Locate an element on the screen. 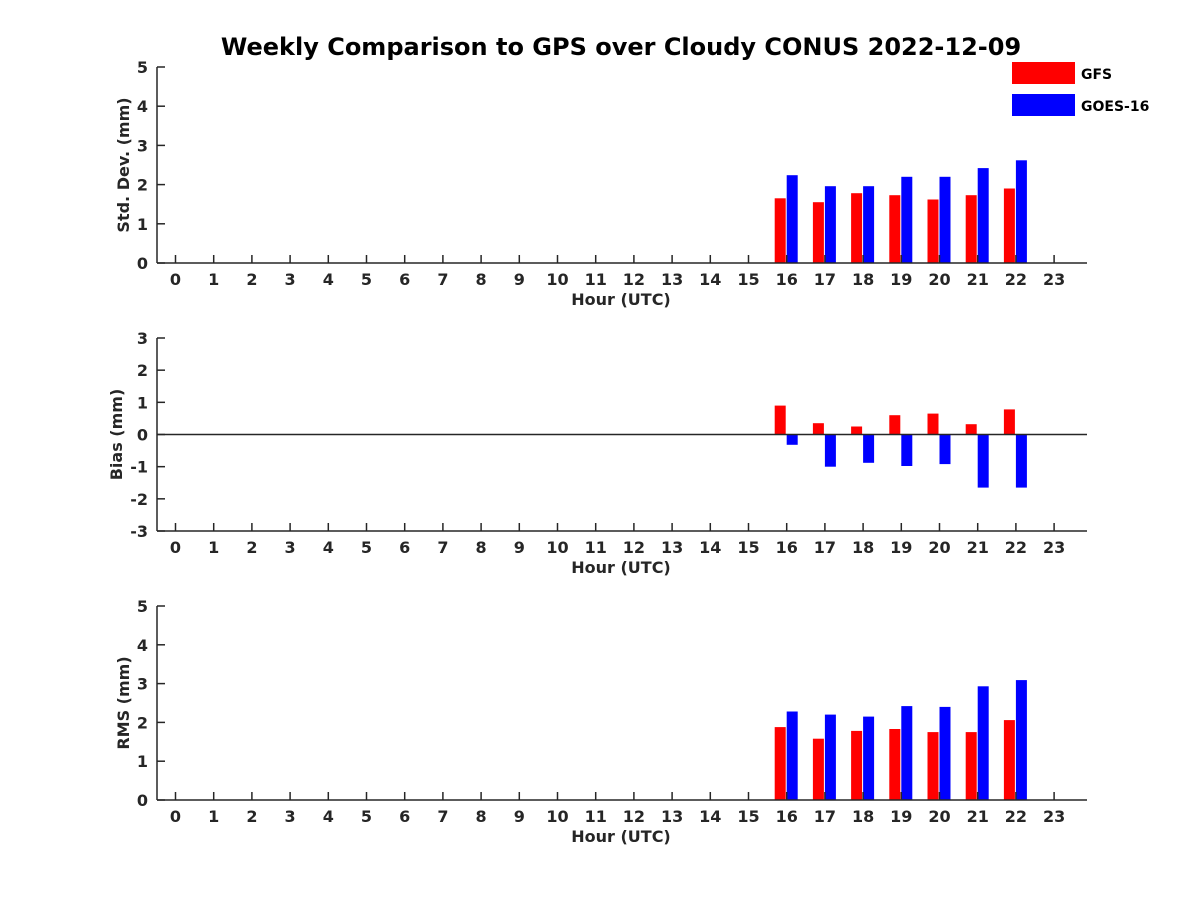  x-tick-label: 7 is located at coordinates (442, 816).